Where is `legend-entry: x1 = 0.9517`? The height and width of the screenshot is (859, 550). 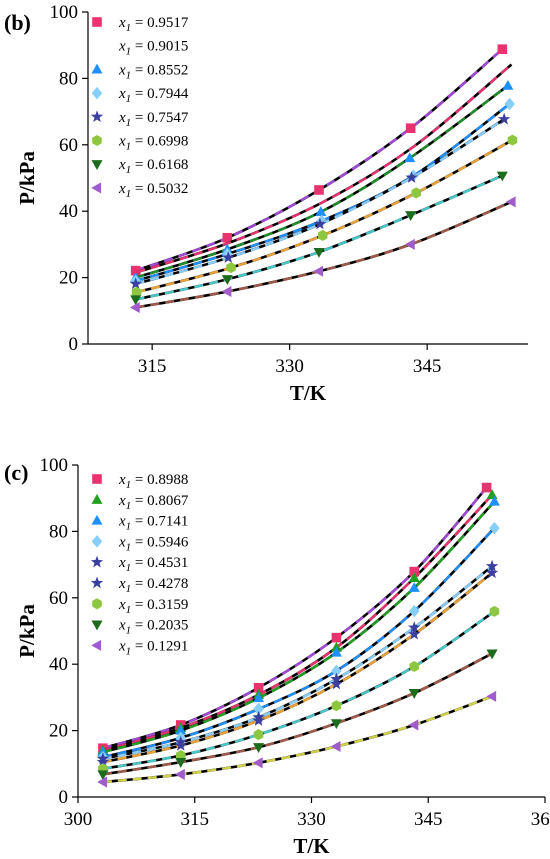 legend-entry: x1 = 0.9517 is located at coordinates (153, 24).